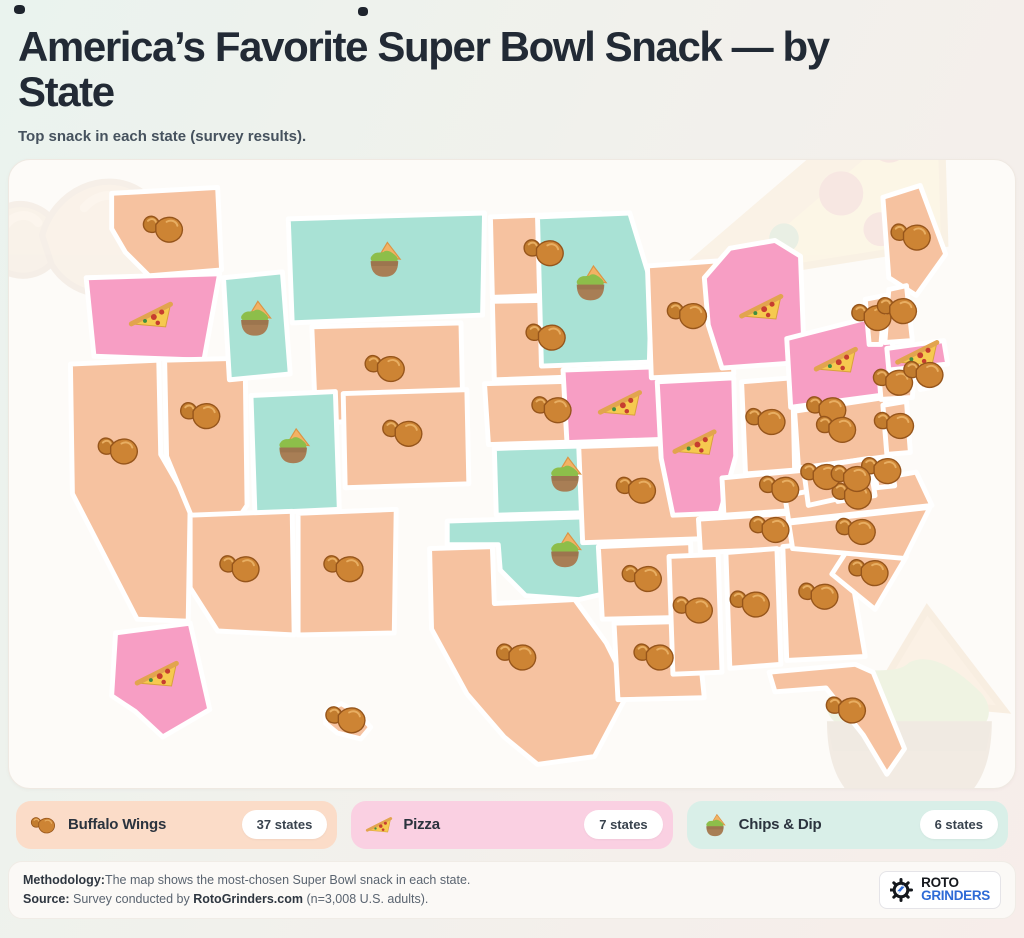 Image resolution: width=1024 pixels, height=938 pixels. What do you see at coordinates (623, 825) in the screenshot?
I see `legend-count-badge: 7 states` at bounding box center [623, 825].